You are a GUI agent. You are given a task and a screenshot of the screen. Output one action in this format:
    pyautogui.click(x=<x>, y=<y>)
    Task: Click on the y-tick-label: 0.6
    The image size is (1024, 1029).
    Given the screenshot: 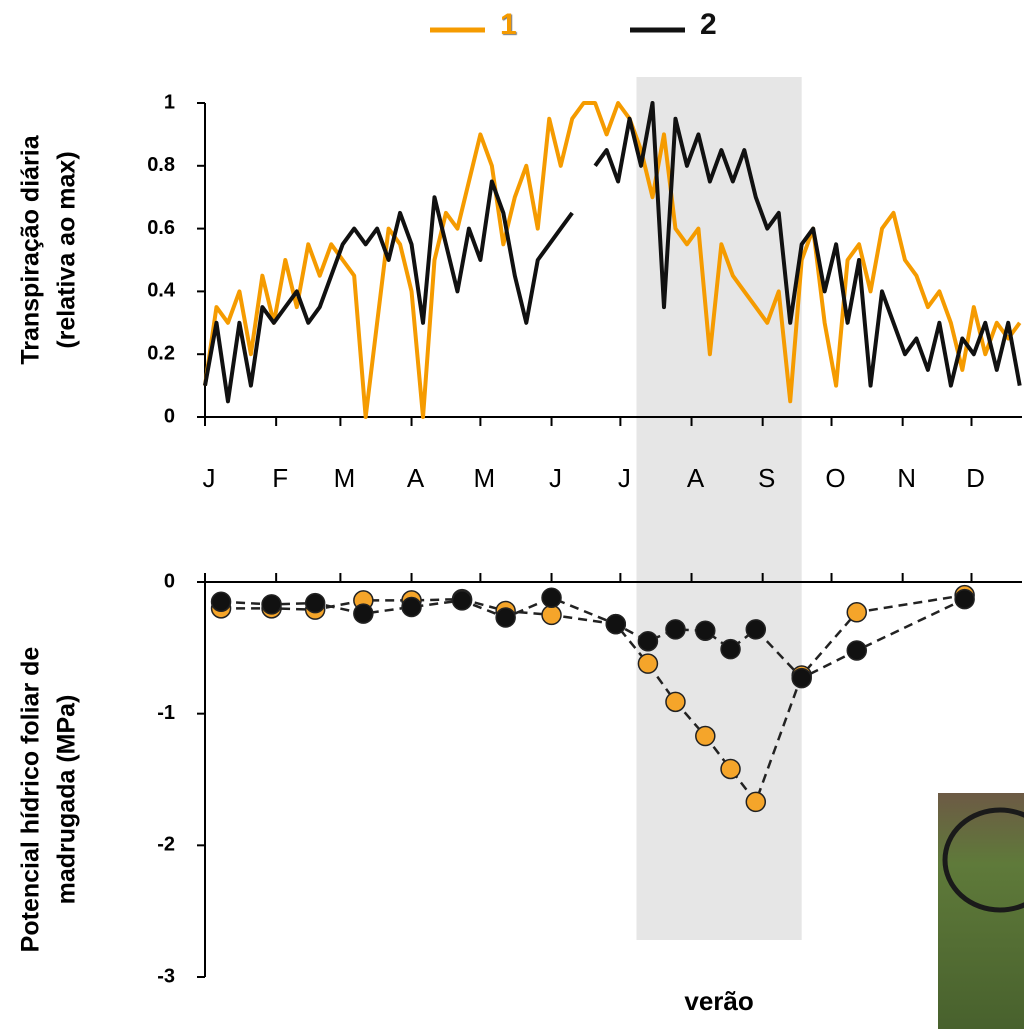 What is the action you would take?
    pyautogui.click(x=161, y=228)
    